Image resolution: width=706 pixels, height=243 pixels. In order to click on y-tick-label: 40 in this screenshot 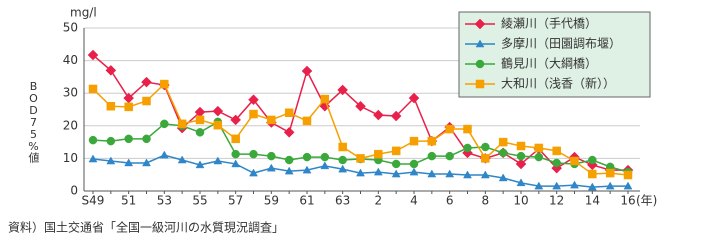, I will do `click(70, 60)`.